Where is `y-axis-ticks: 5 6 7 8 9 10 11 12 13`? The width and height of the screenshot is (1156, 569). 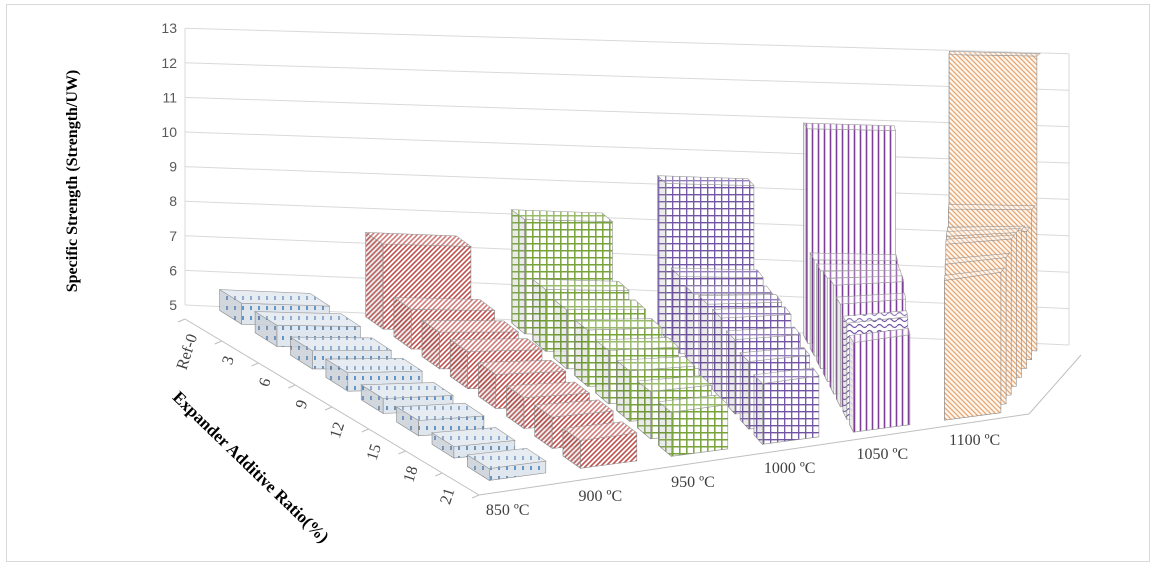 y-axis-ticks: 5 6 7 8 9 10 11 12 13 is located at coordinates (169, 166).